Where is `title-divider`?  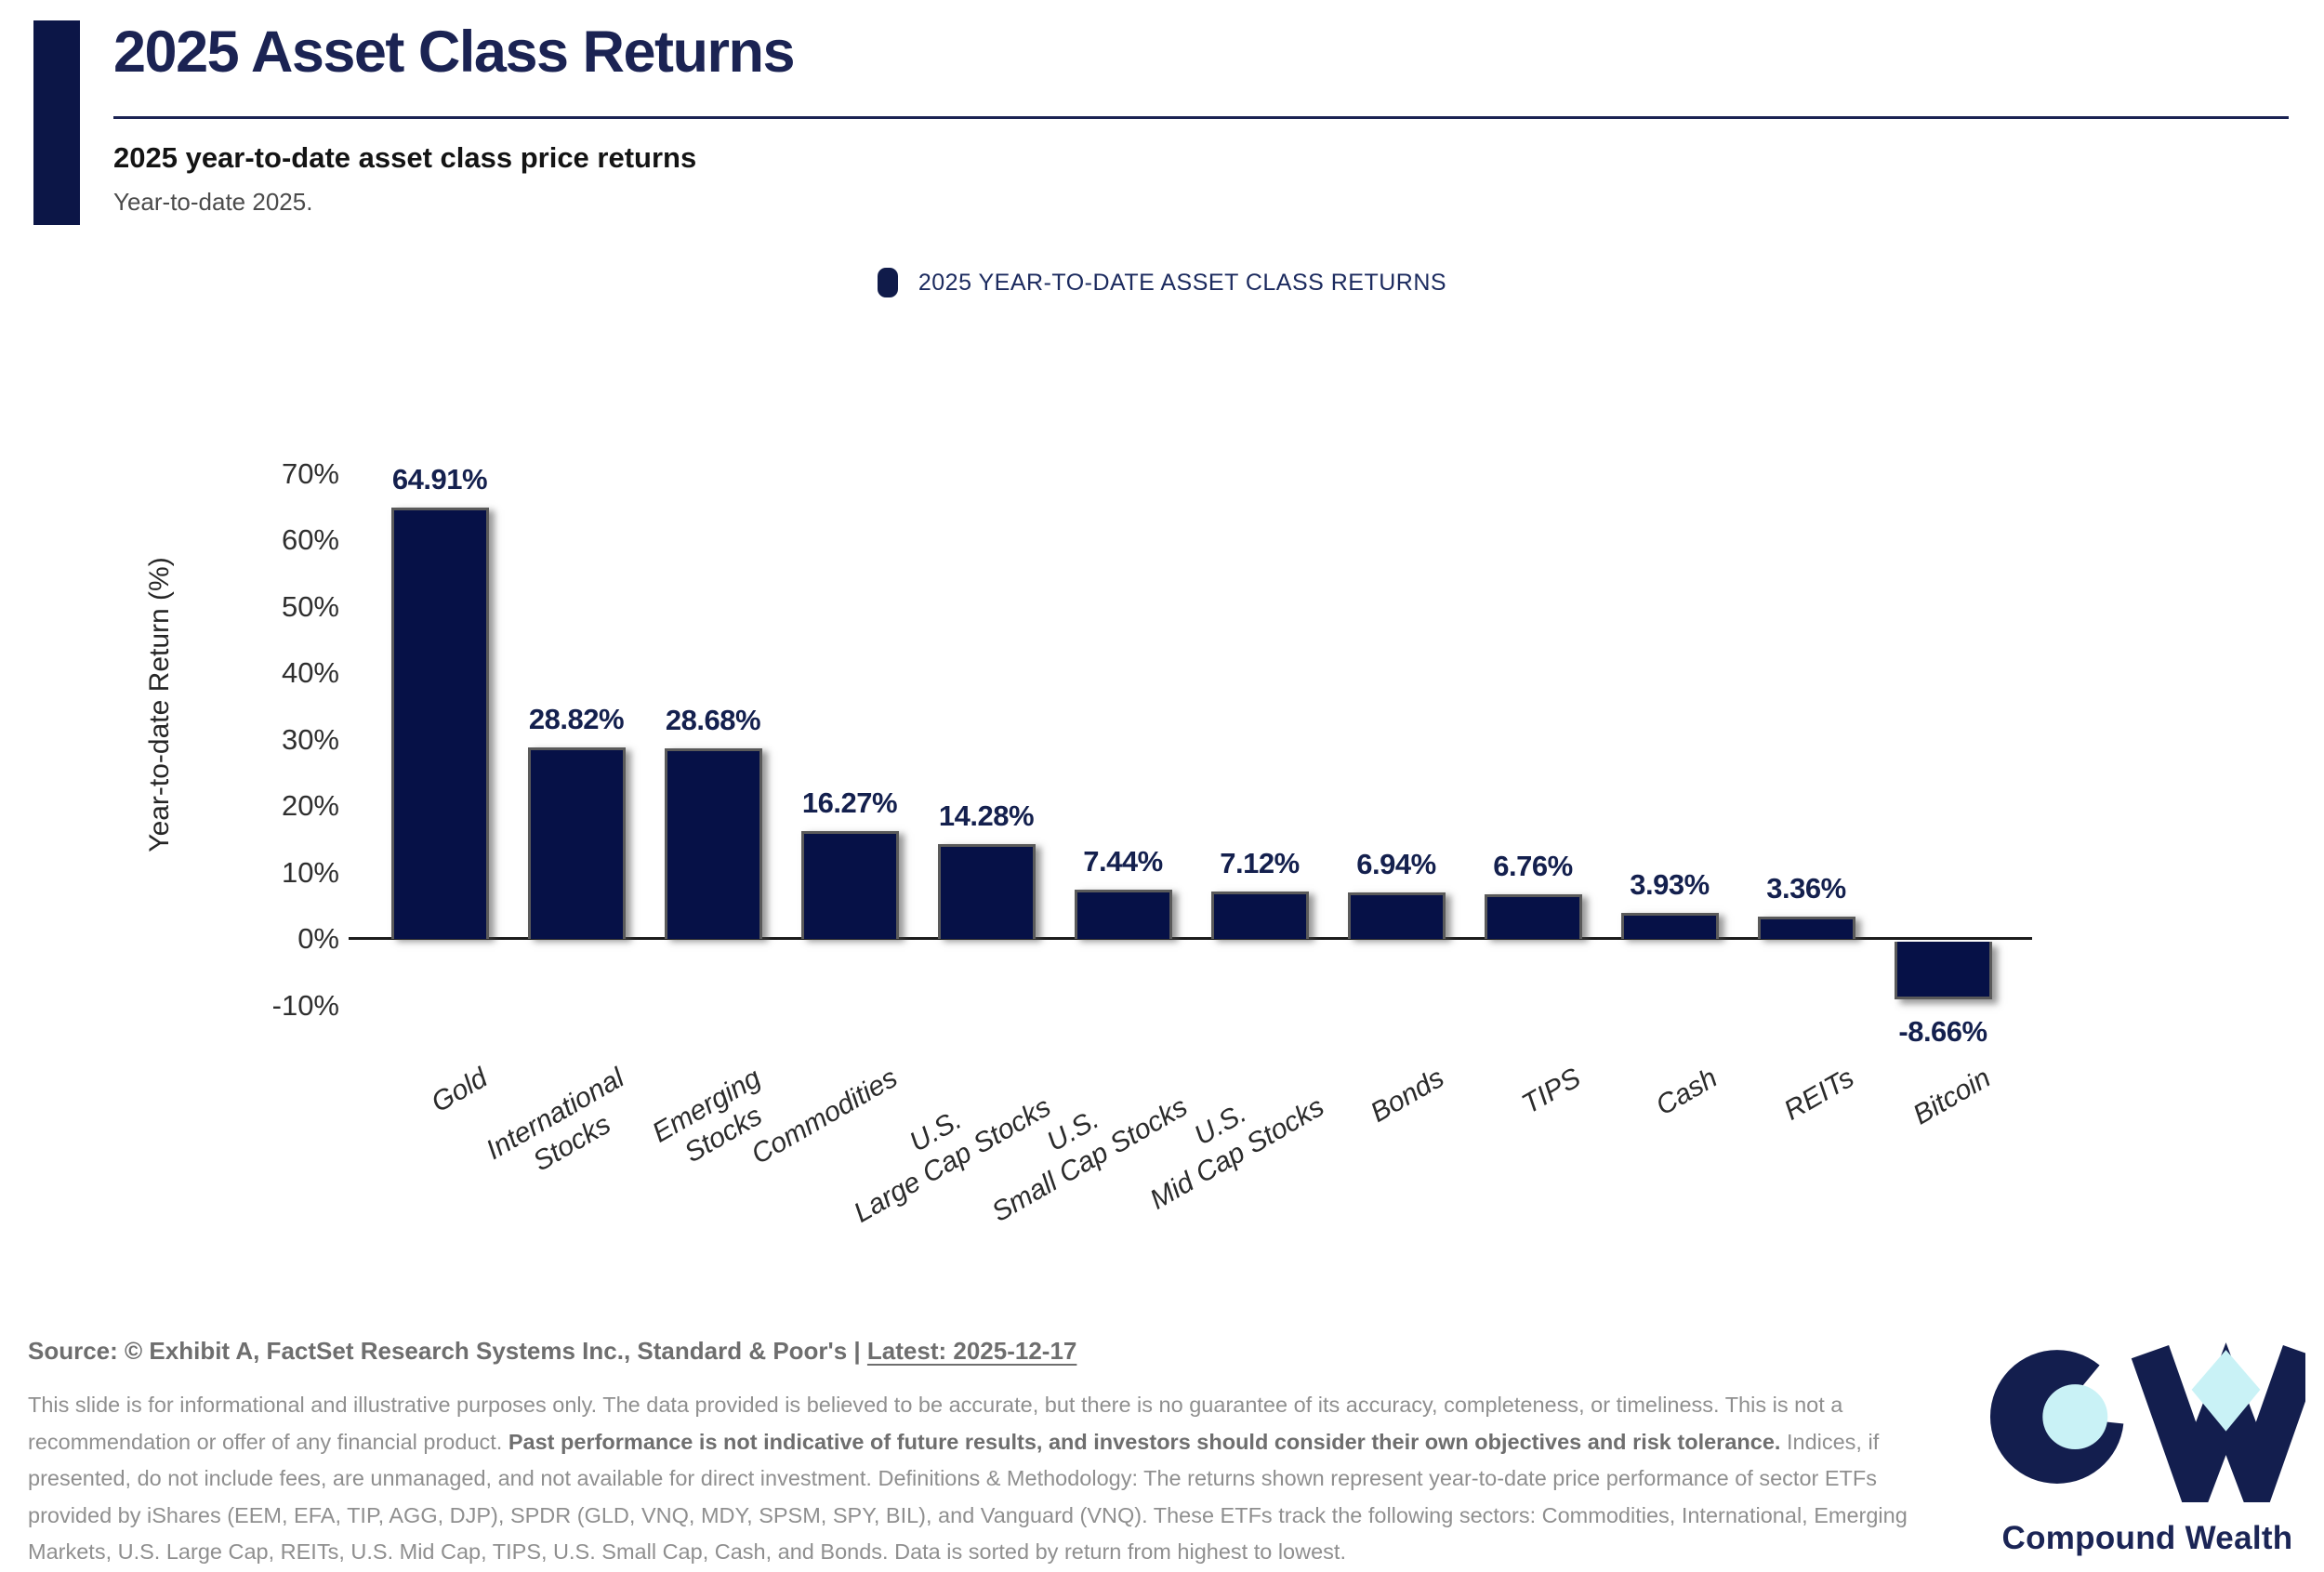 title-divider is located at coordinates (1201, 117).